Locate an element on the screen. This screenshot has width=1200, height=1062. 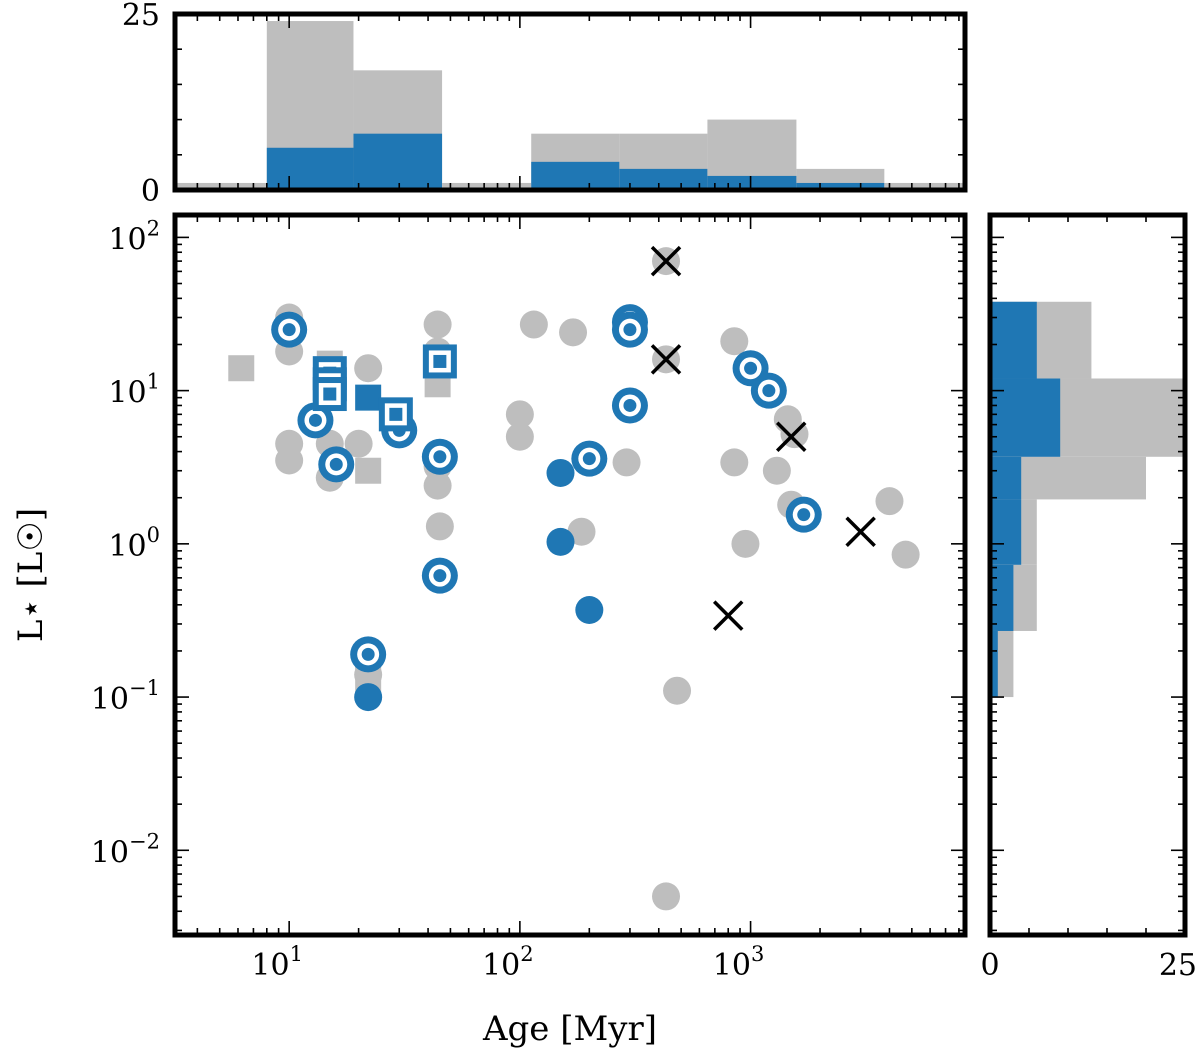
x-axis-label: Age [Myr] is located at coordinates (569, 1029).